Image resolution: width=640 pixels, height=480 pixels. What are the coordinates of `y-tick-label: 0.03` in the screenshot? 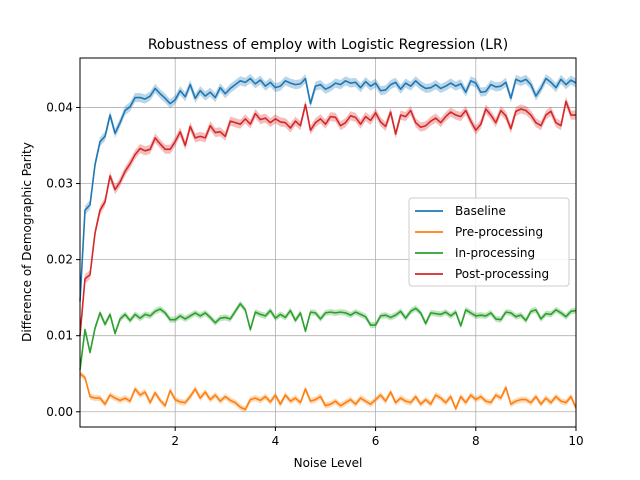 It's located at (59, 184).